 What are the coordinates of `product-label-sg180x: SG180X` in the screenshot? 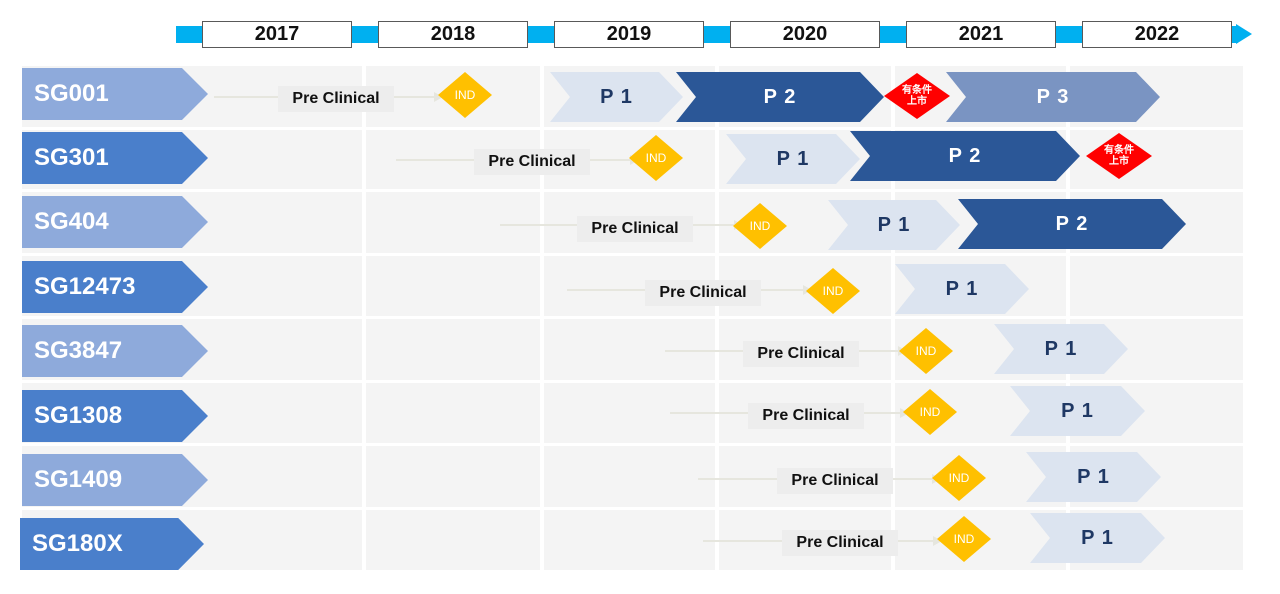 It's located at (112, 544).